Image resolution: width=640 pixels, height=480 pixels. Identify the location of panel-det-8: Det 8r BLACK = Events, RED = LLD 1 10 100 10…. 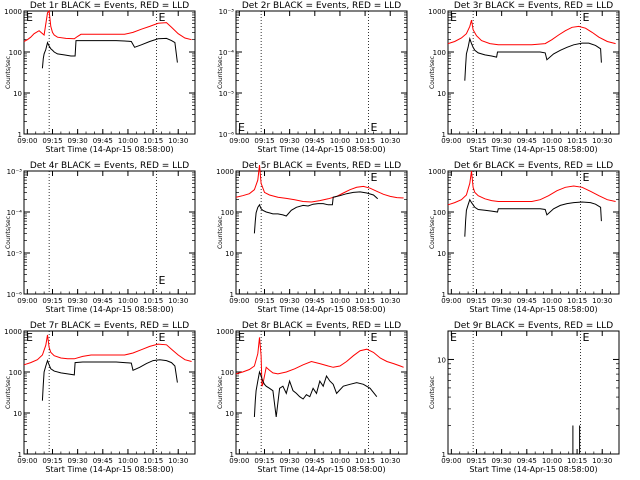
(312, 397).